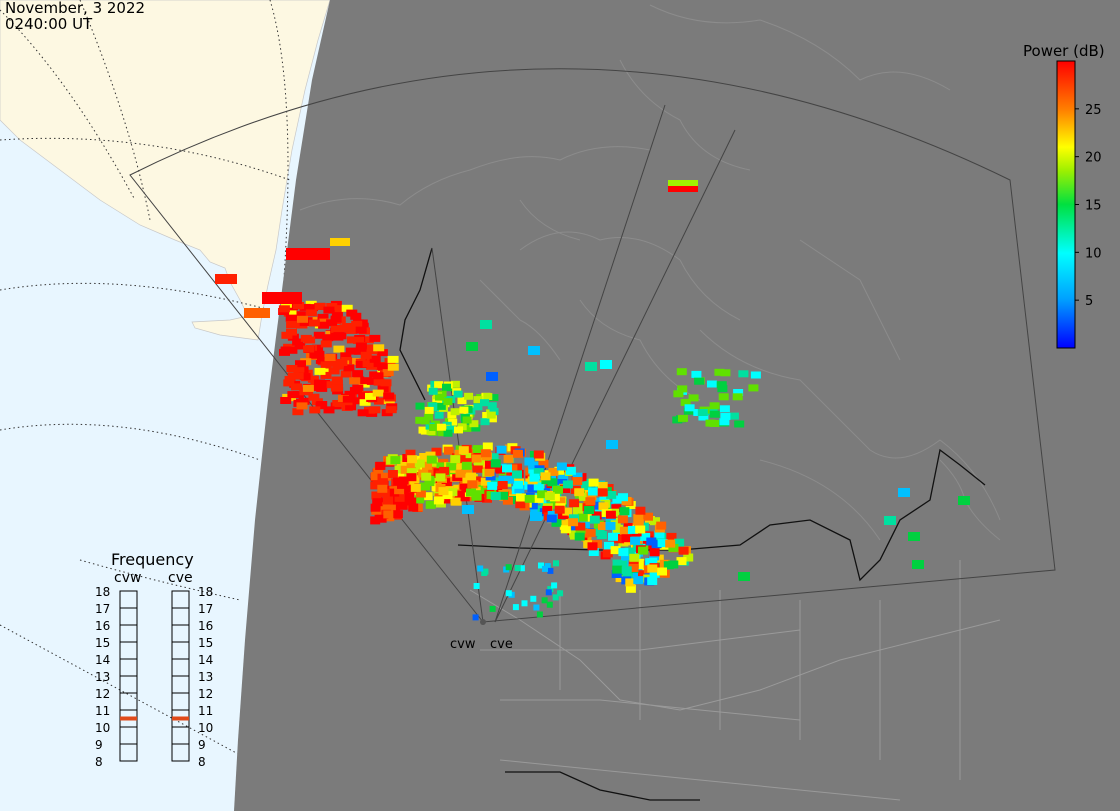  Describe the element at coordinates (463, 644) in the screenshot. I see `station-cvw-label: cvw` at that location.